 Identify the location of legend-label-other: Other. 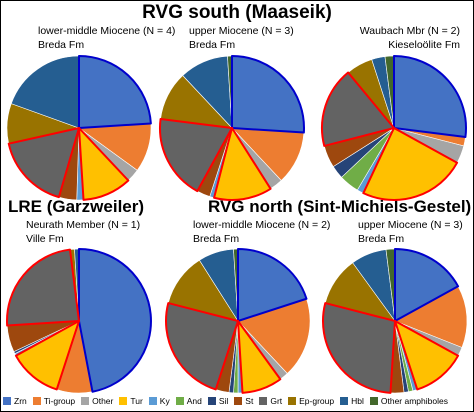
(103, 401).